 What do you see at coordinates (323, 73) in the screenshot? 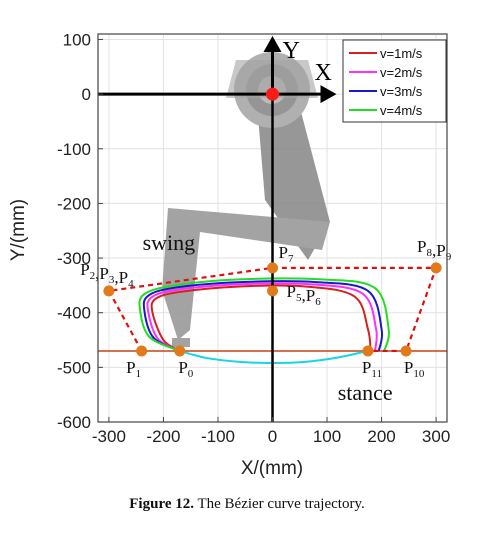
I see `frame-x-letter: X` at bounding box center [323, 73].